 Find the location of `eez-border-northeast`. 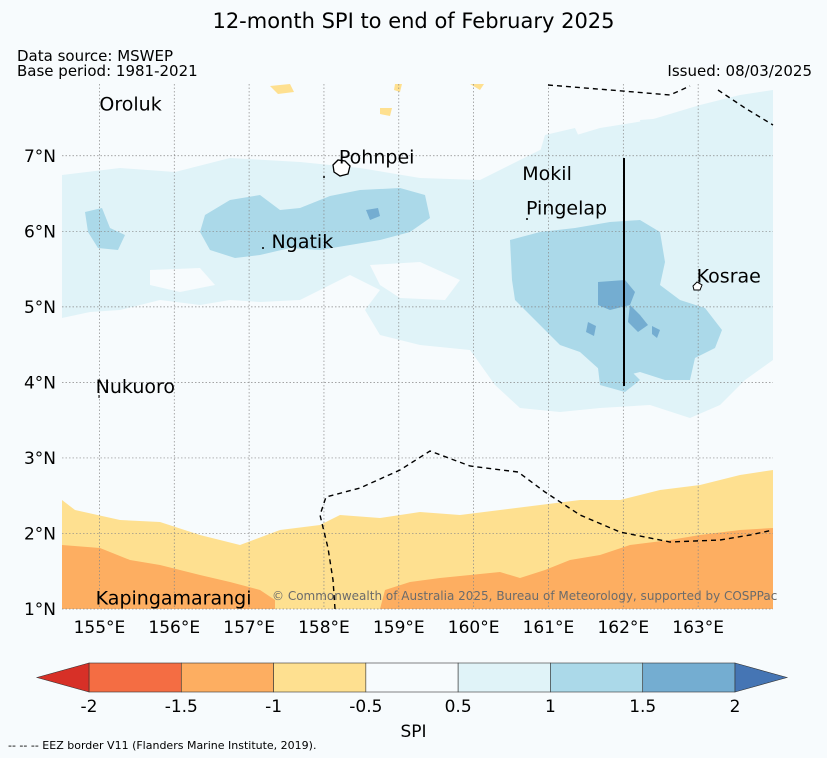

eez-border-northeast is located at coordinates (745, 107).